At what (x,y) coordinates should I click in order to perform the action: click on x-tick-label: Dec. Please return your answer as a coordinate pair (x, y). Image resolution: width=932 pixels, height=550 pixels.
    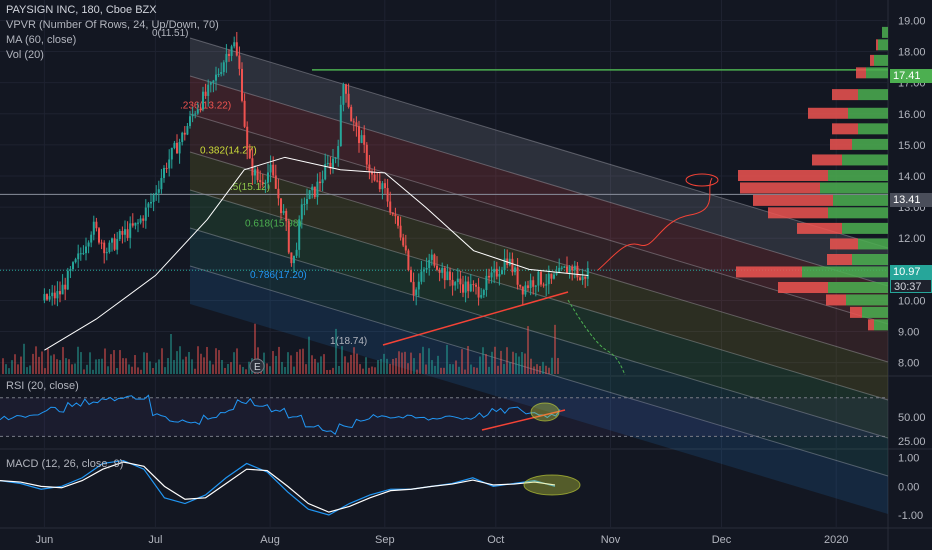
    Looking at the image, I should click on (722, 540).